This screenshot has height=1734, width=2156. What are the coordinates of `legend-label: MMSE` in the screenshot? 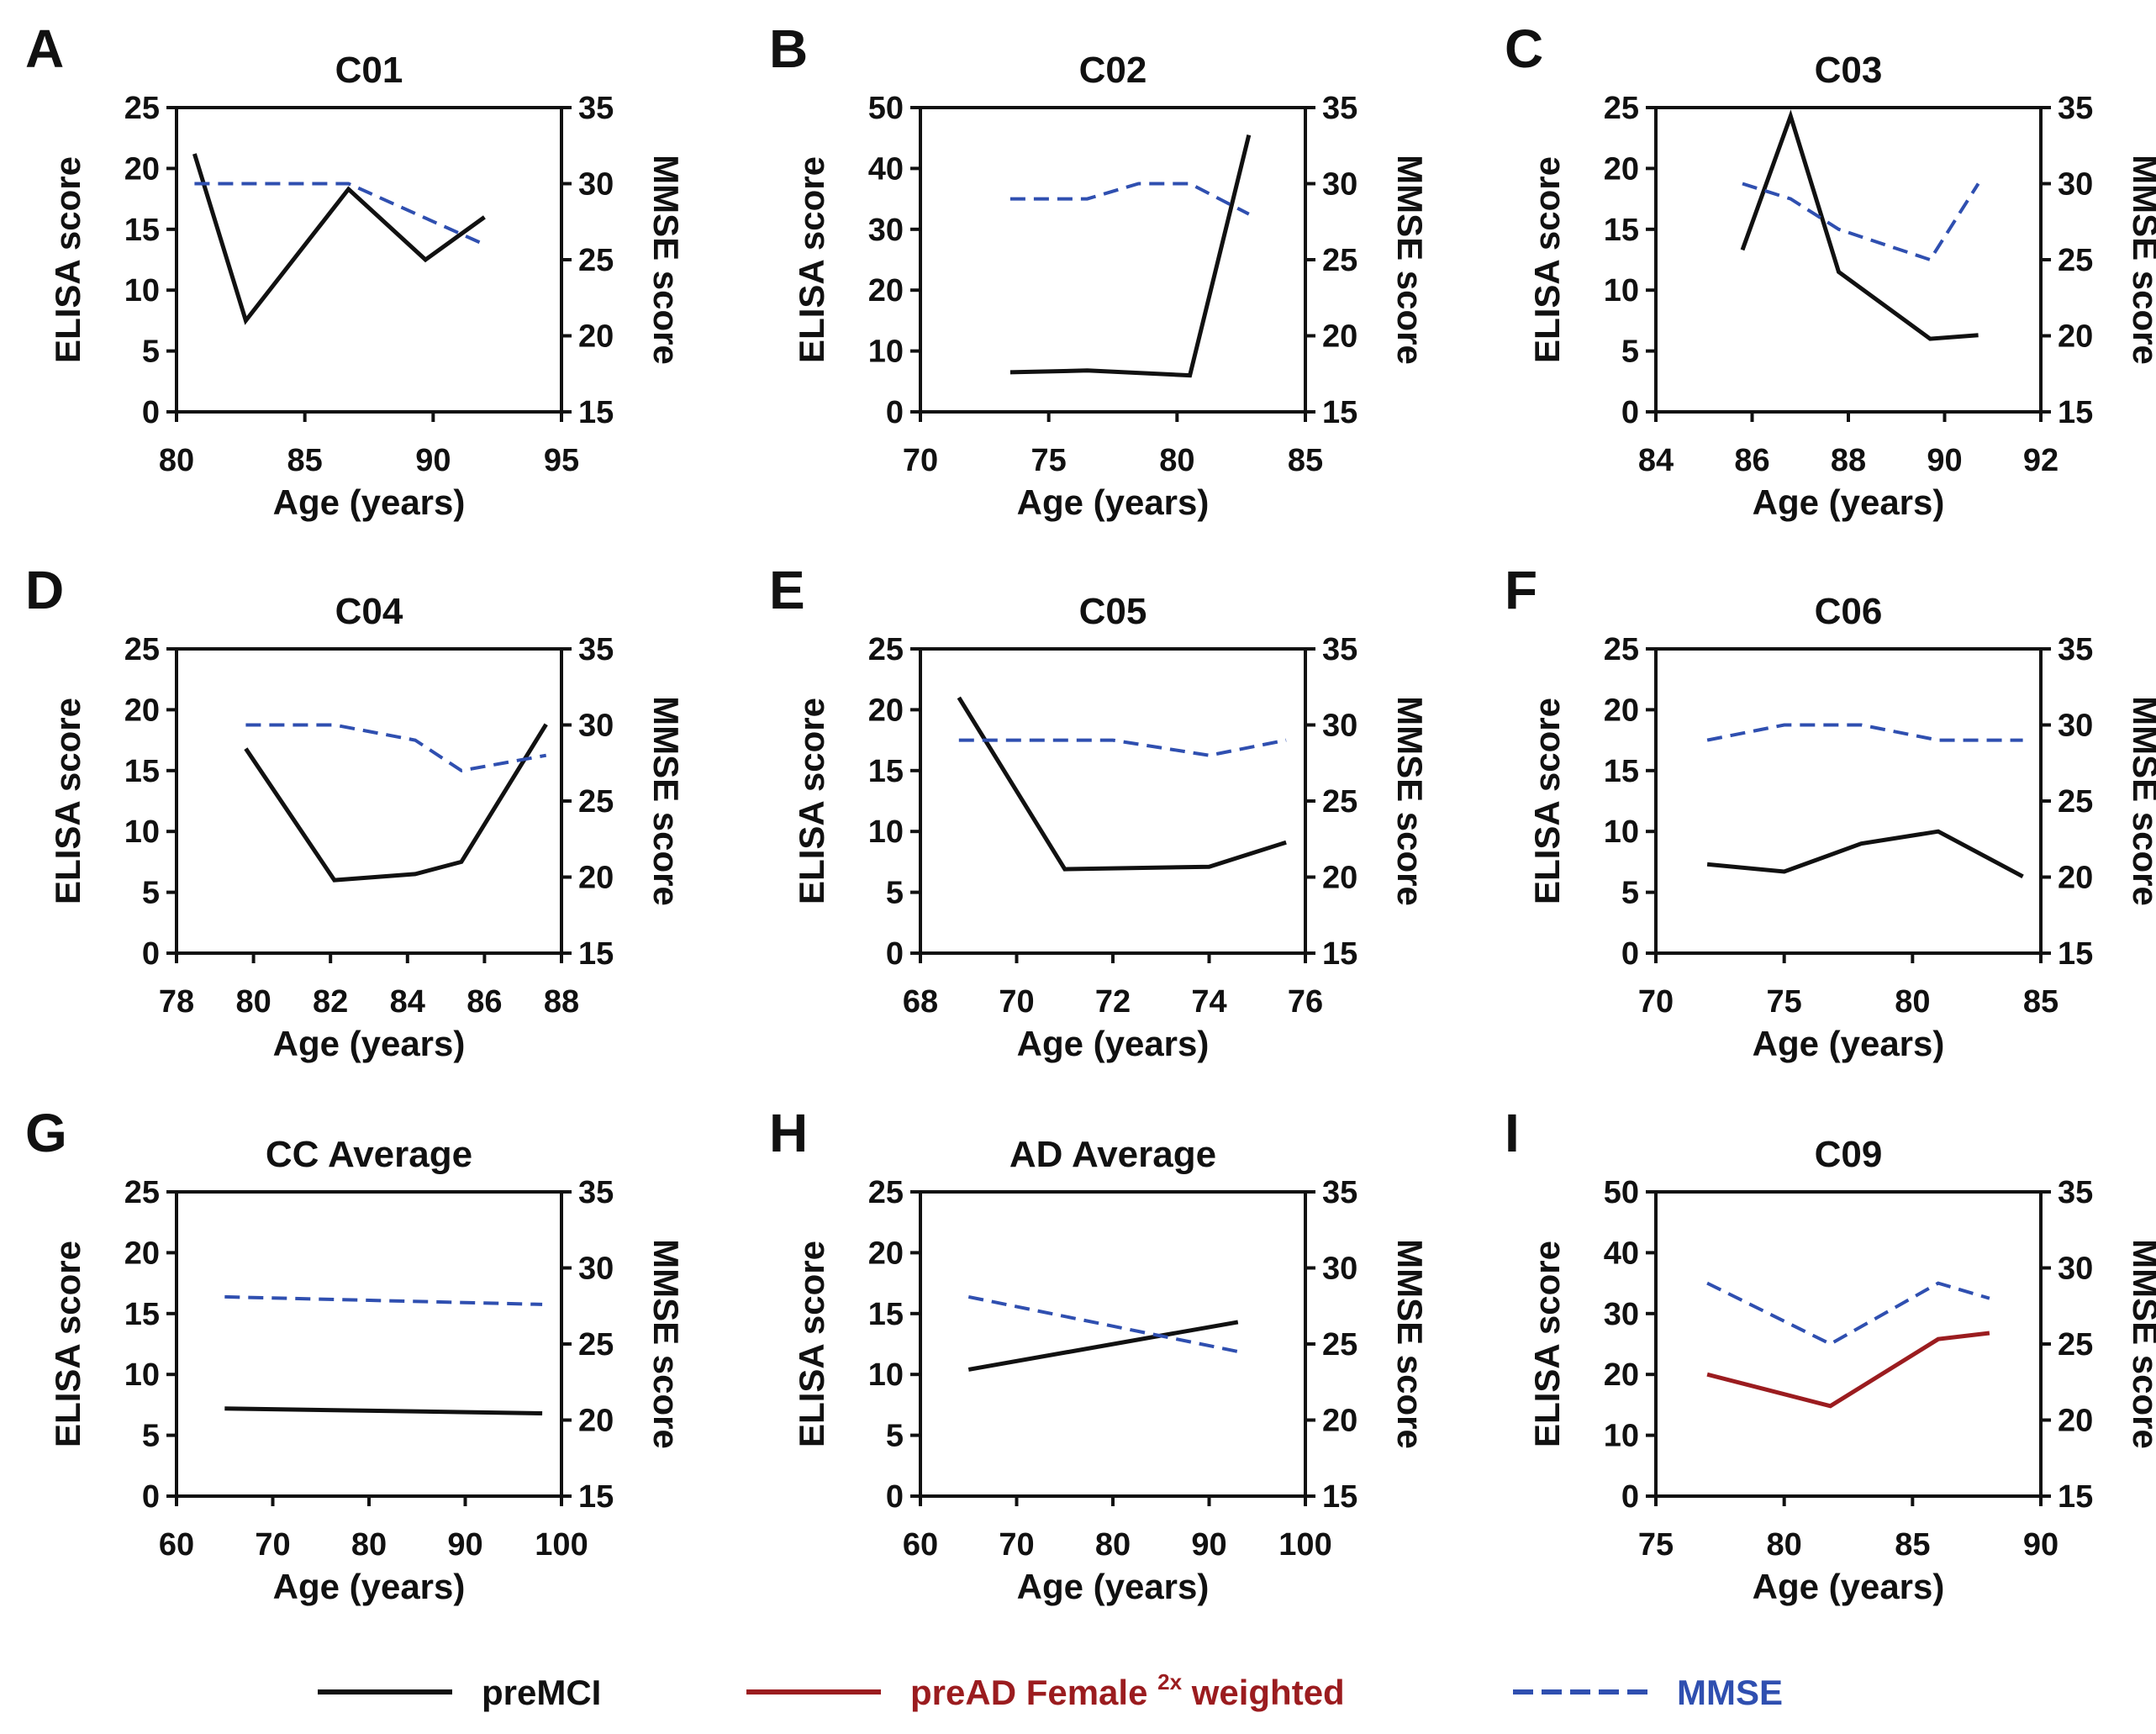 It's located at (1730, 1692).